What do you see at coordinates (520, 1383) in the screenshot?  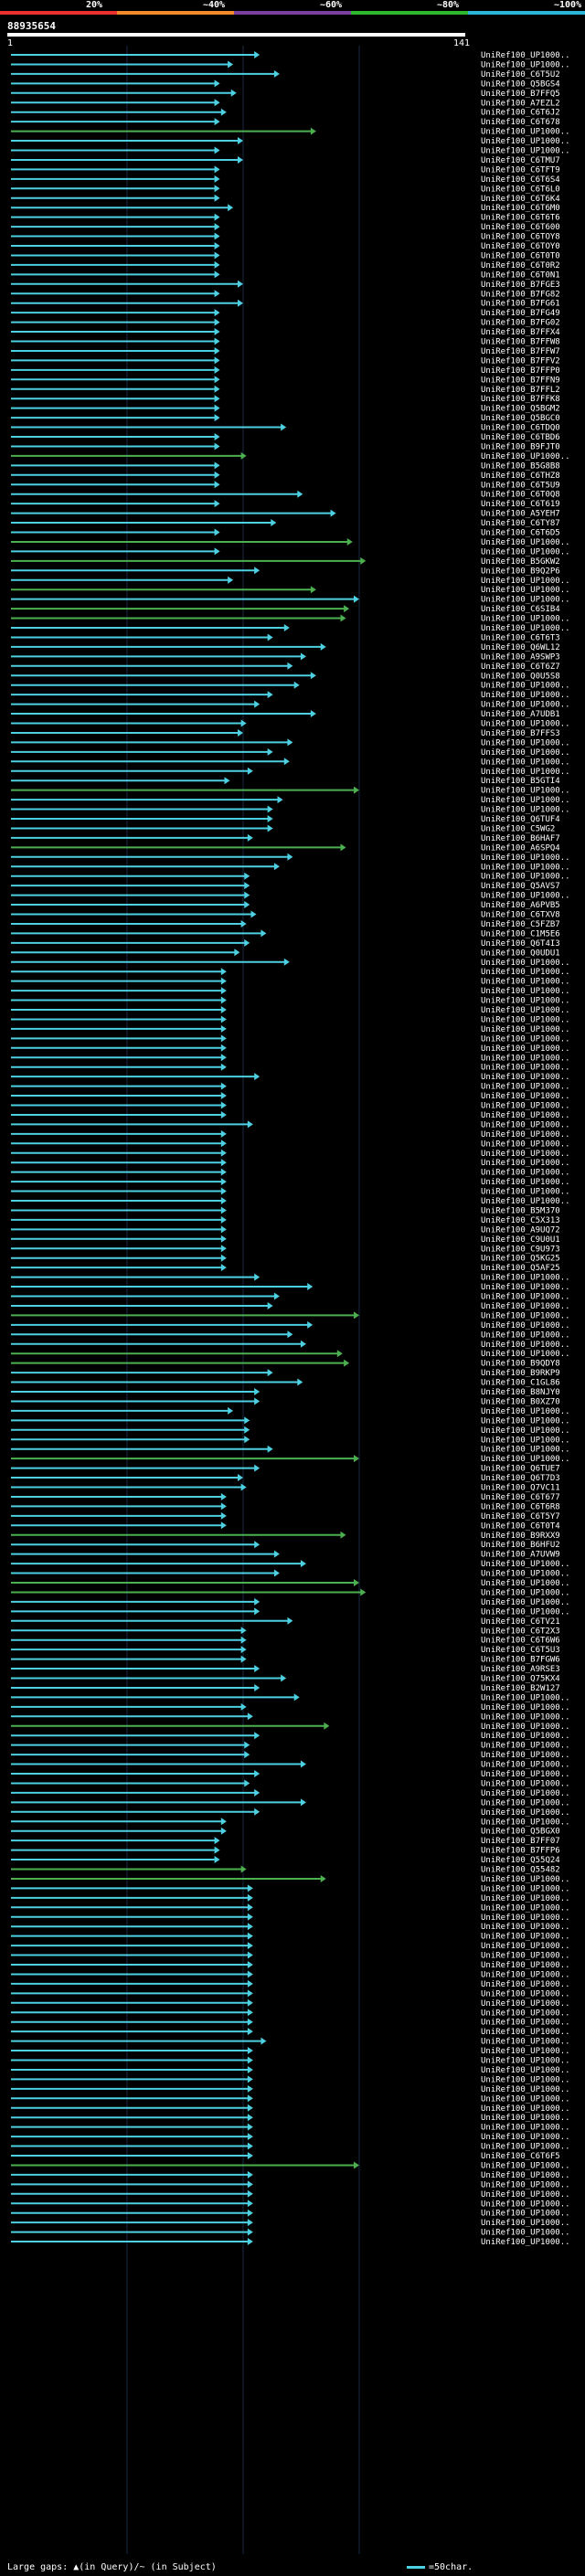 I see `hit-label: UniRef100_C1GL86` at bounding box center [520, 1383].